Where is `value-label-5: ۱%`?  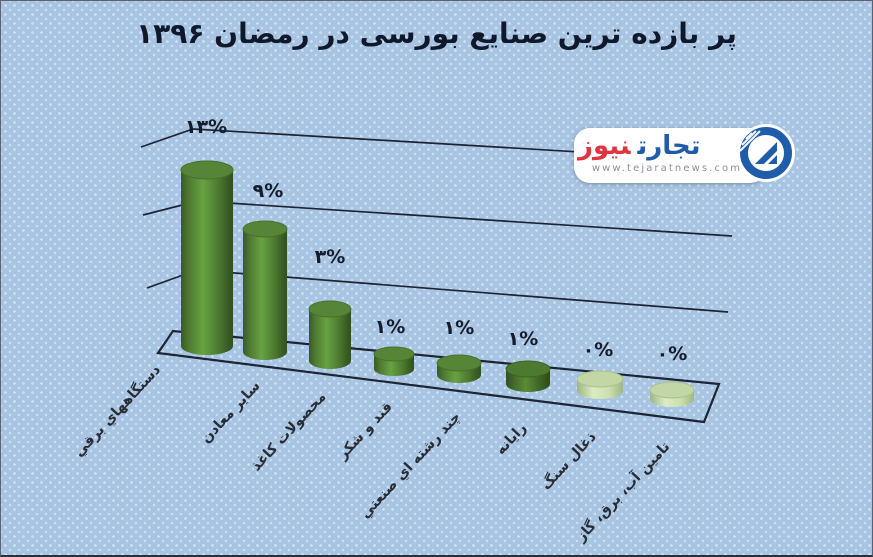 value-label-5: ۱% is located at coordinates (459, 328).